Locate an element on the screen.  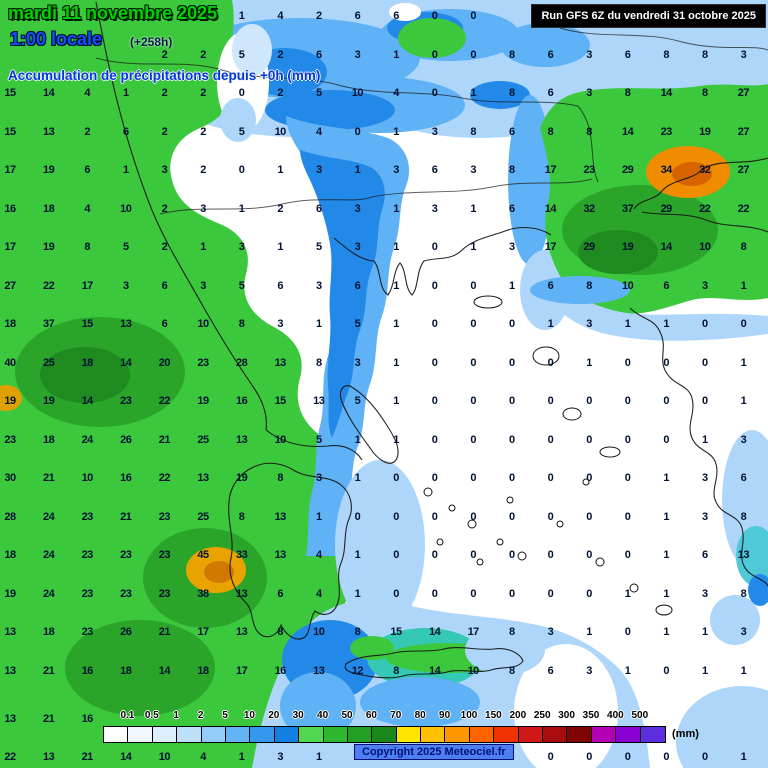
grid-value: 24 is located at coordinates (48, 594).